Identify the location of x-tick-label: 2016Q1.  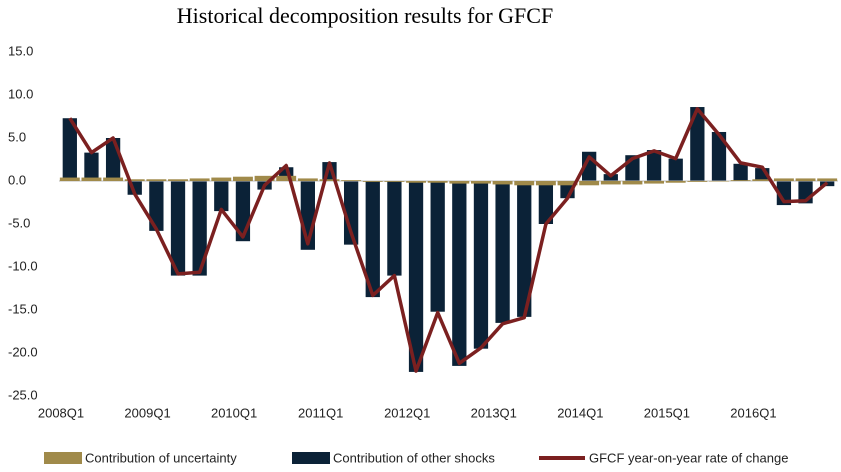
(753, 412).